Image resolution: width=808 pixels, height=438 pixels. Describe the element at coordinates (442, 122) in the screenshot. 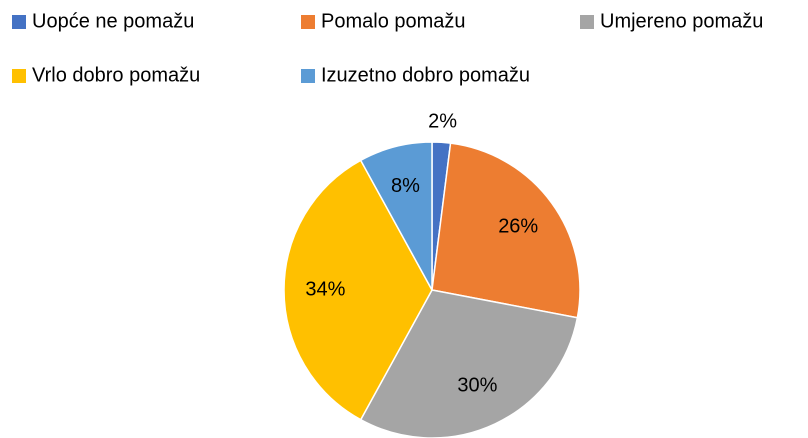

I see `data-label: 2%` at that location.